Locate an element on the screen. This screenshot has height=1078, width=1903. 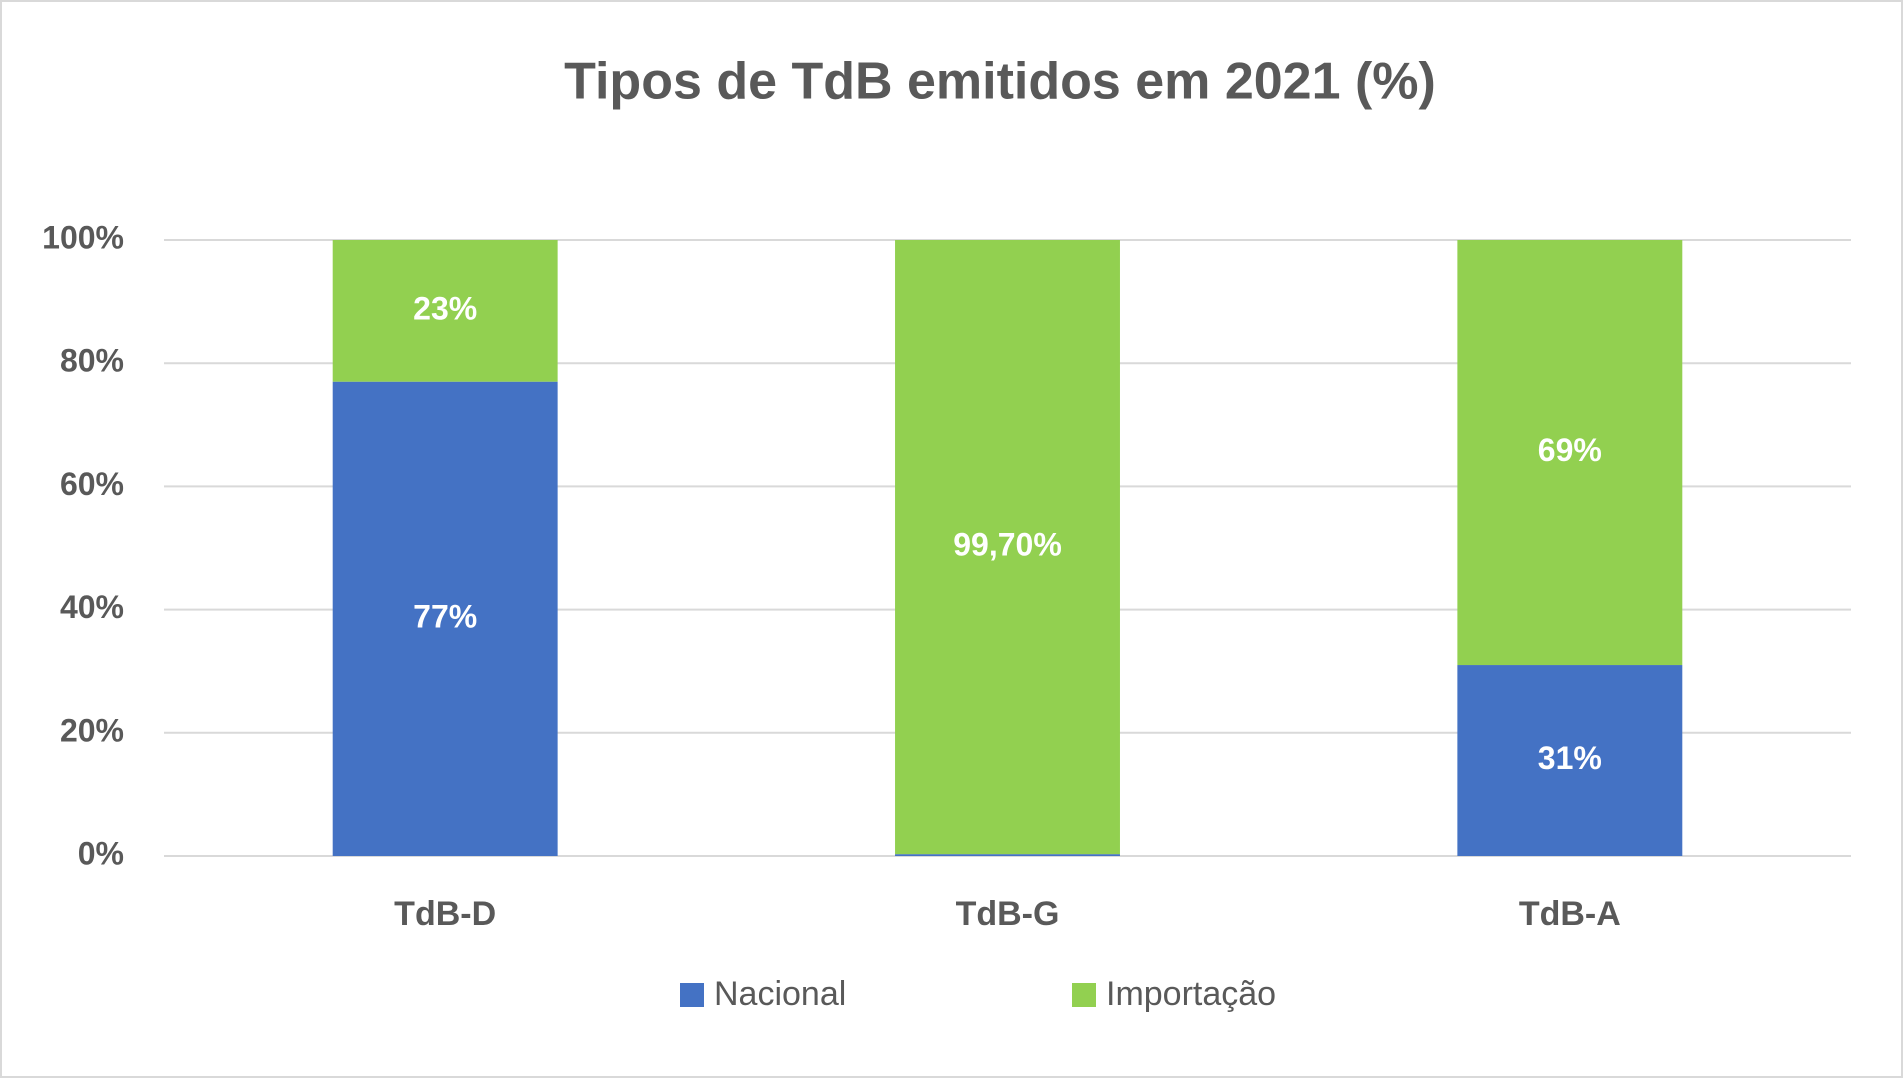
y-tick-label: 100% is located at coordinates (83, 237).